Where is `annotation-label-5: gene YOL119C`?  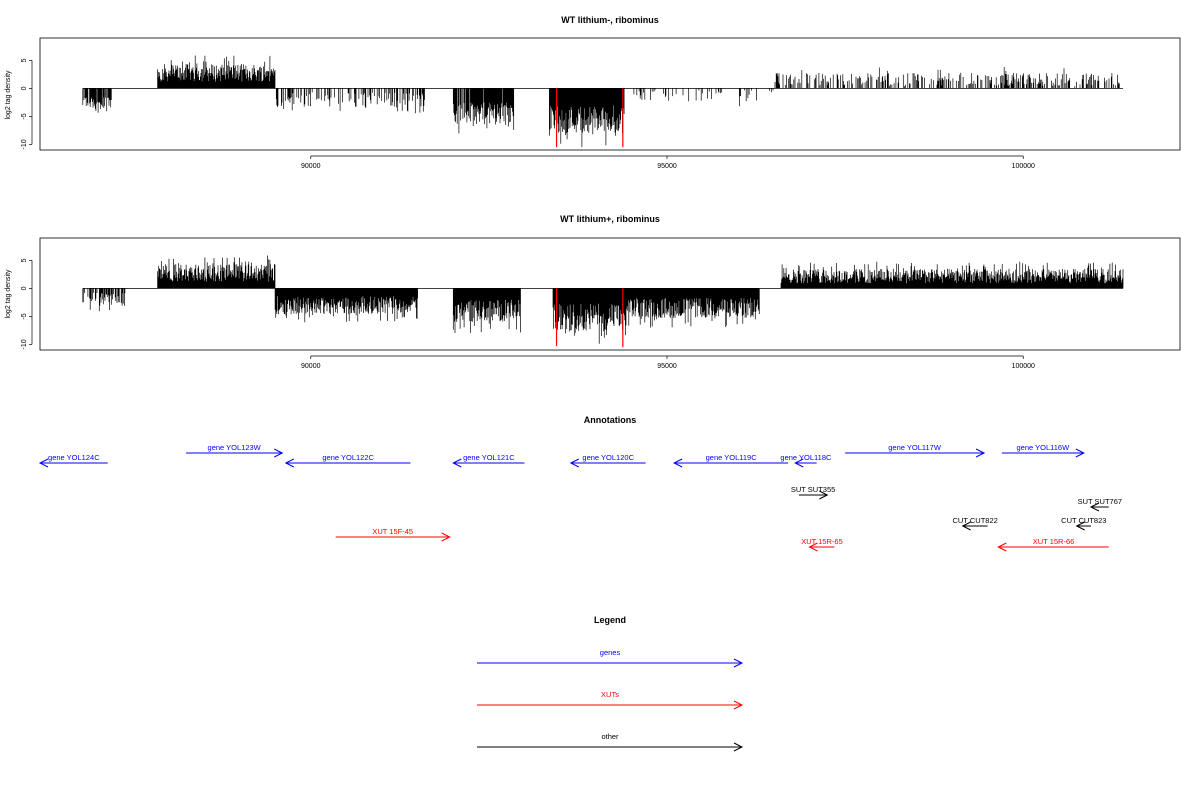 annotation-label-5: gene YOL119C is located at coordinates (732, 457).